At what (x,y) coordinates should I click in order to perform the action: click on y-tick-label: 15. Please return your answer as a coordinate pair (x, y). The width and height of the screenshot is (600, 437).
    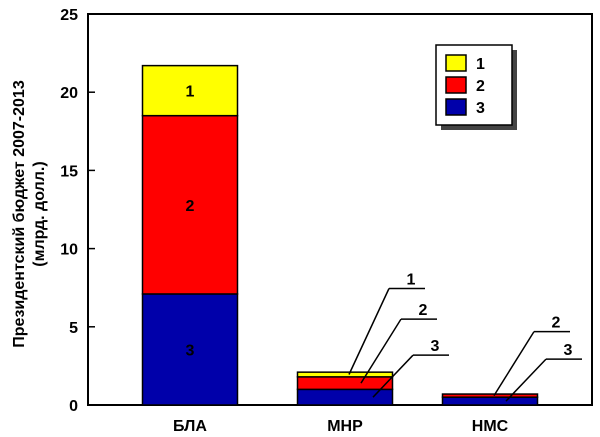
    Looking at the image, I should click on (69, 171).